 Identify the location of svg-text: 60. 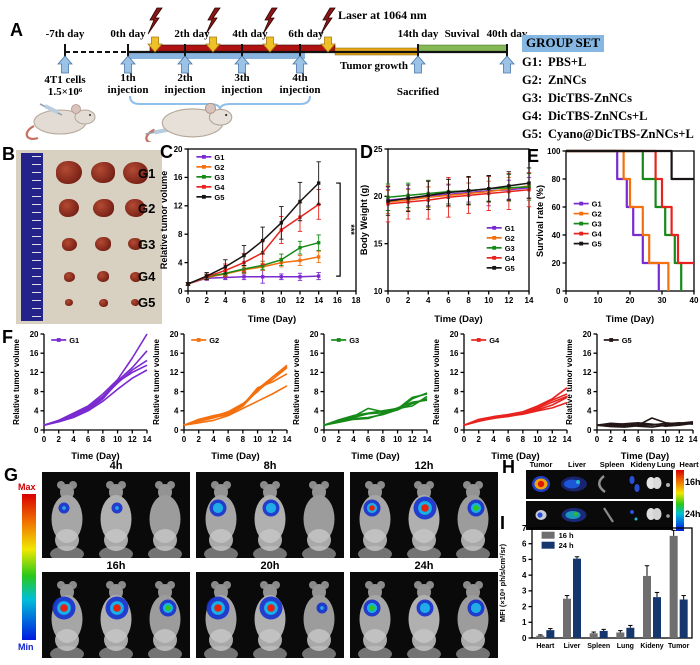
(556, 207).